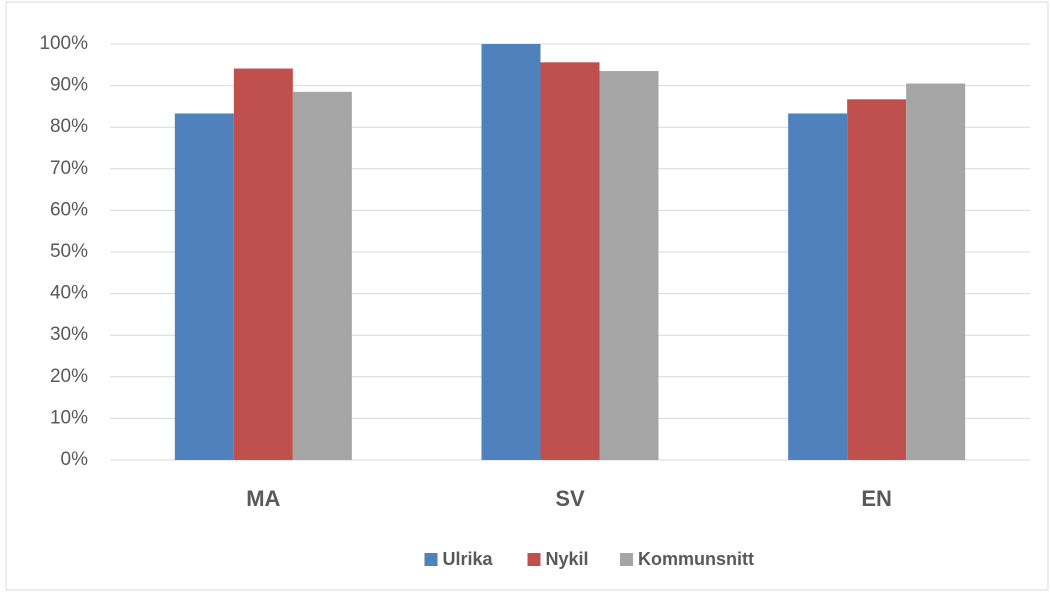  Describe the element at coordinates (876, 498) in the screenshot. I see `x-tick-label: EN` at that location.